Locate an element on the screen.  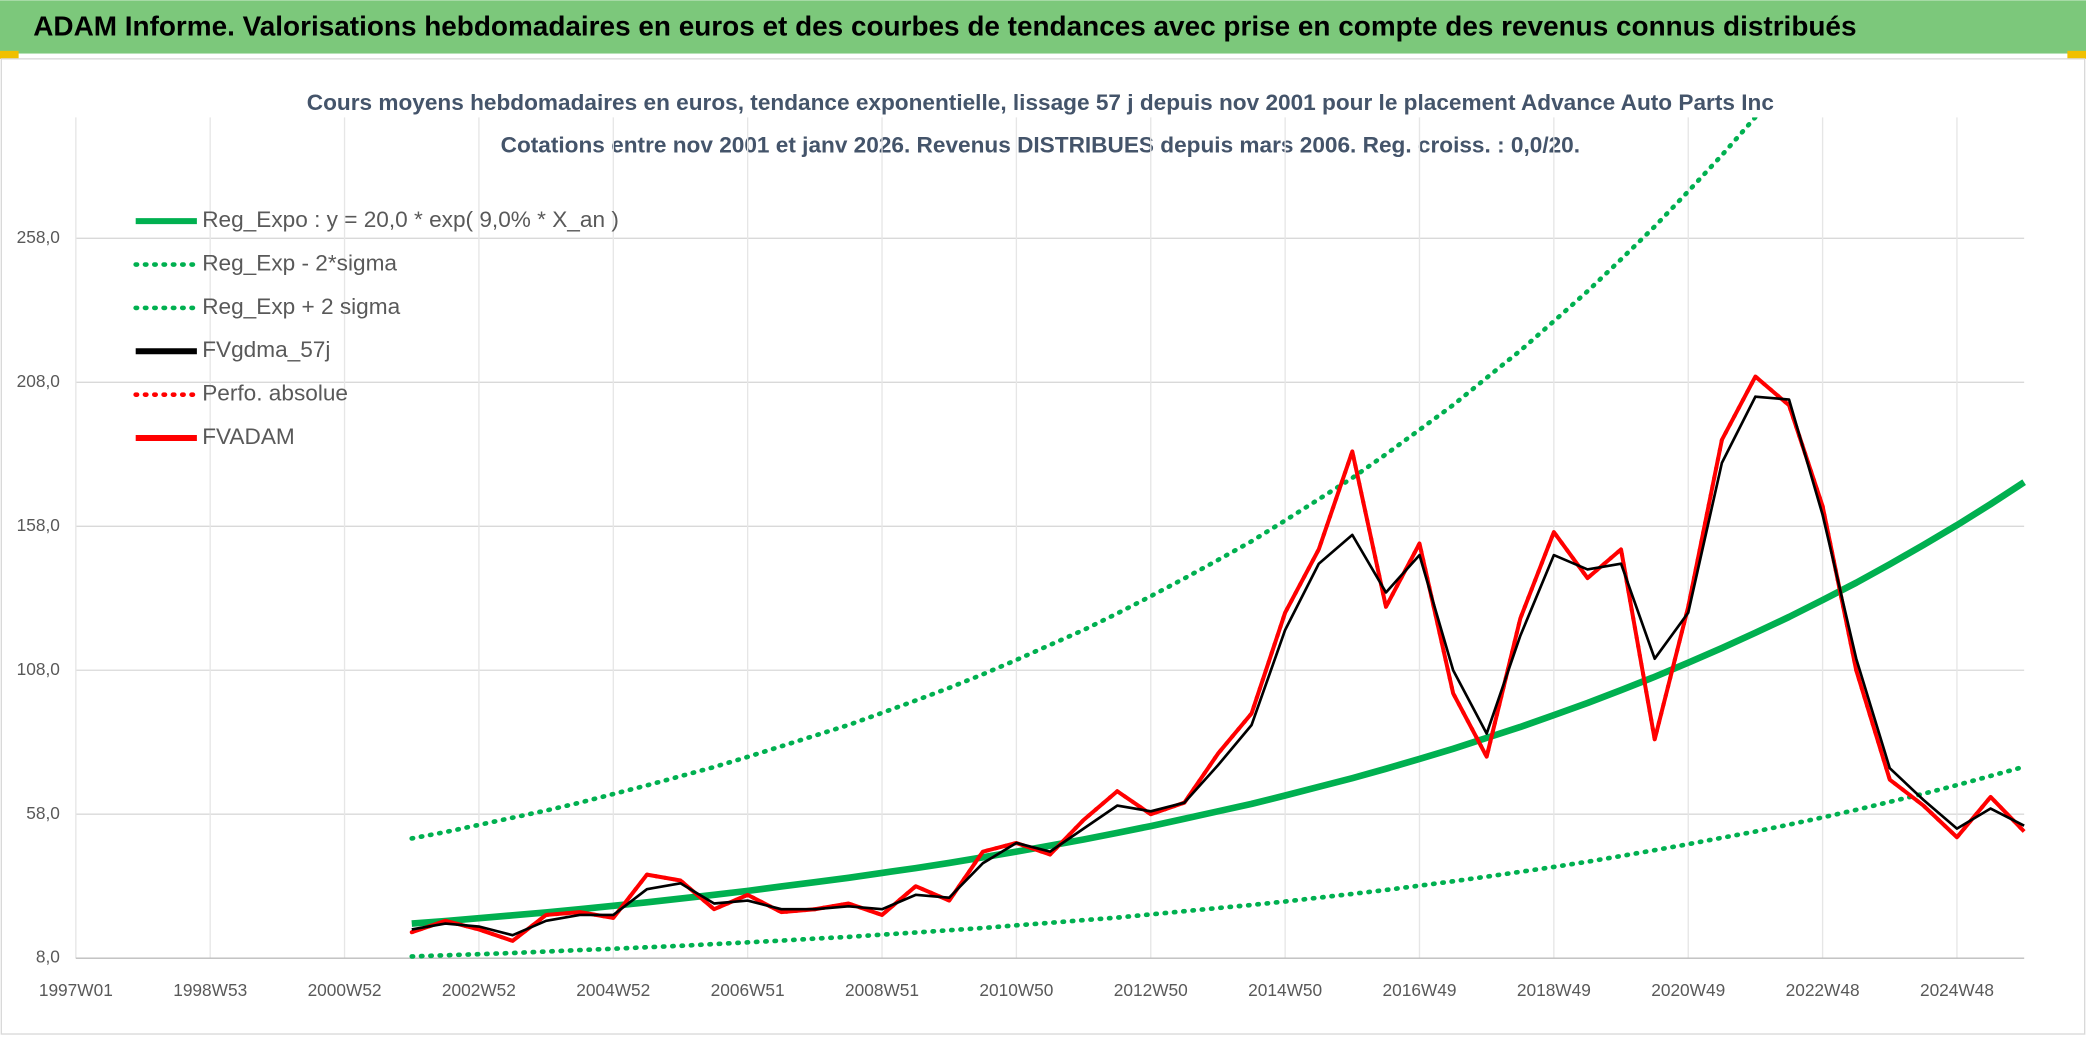
x-tick-label: 2004W52 is located at coordinates (613, 990).